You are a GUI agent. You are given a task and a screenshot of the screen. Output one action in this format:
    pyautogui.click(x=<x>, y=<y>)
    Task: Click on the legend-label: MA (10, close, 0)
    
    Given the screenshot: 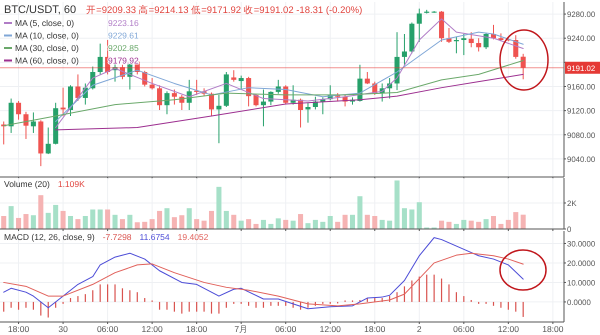 What is the action you would take?
    pyautogui.click(x=47, y=35)
    